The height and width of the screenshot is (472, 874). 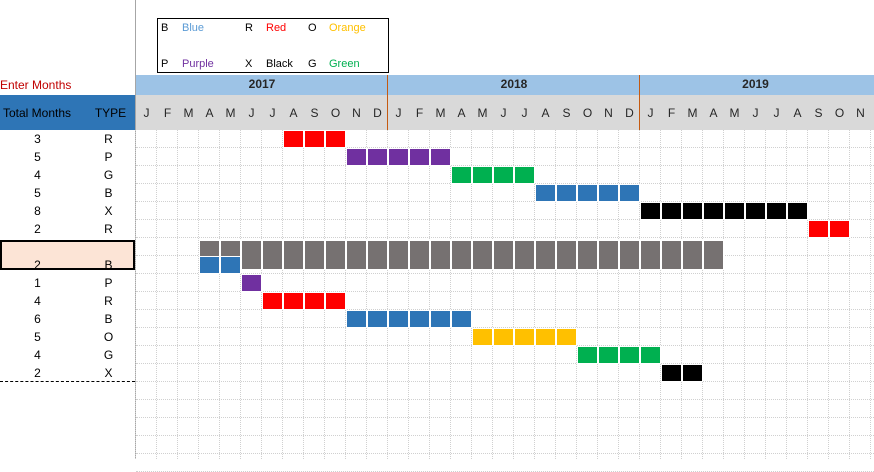 I want to click on type-header: TYPE, so click(x=110, y=112).